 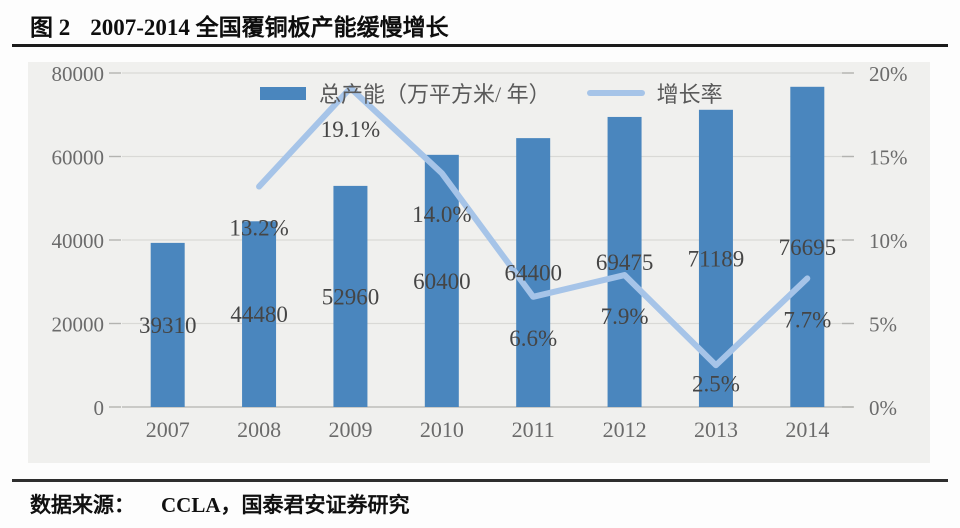 I want to click on x-axis-label-2011: 2011, so click(x=533, y=429).